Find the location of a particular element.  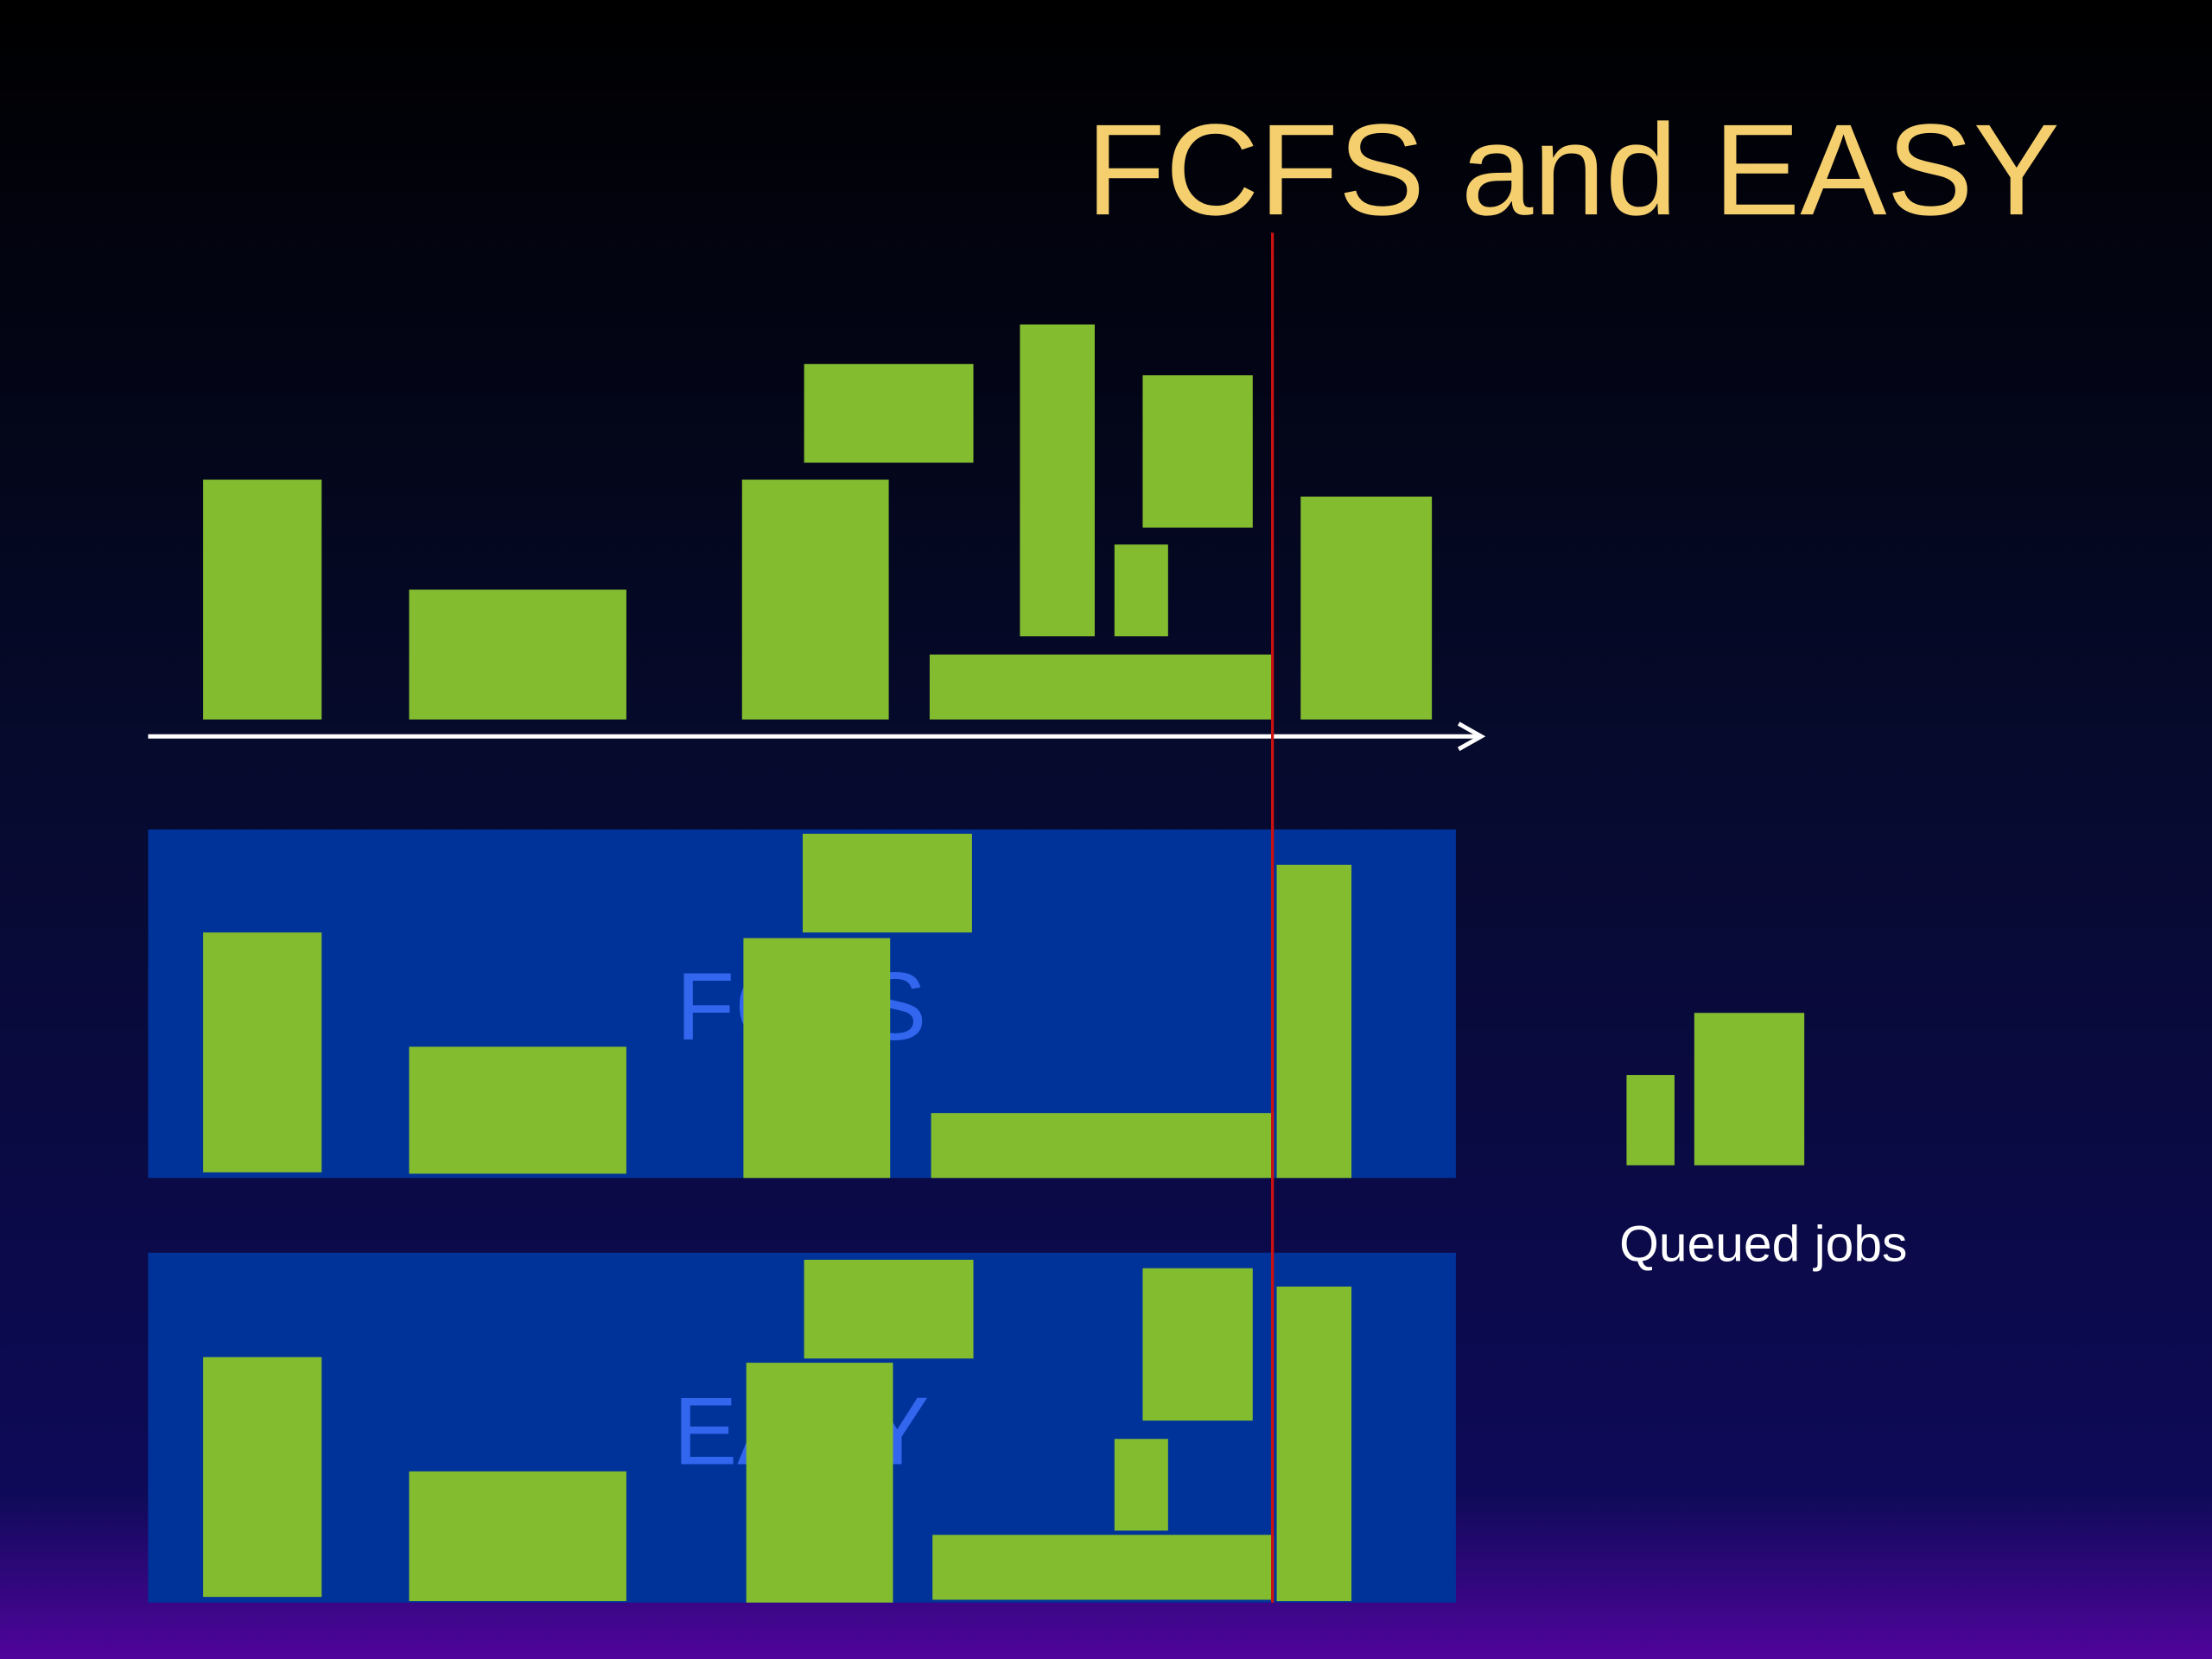

fcfs-panel: FCFS is located at coordinates (802, 1004).